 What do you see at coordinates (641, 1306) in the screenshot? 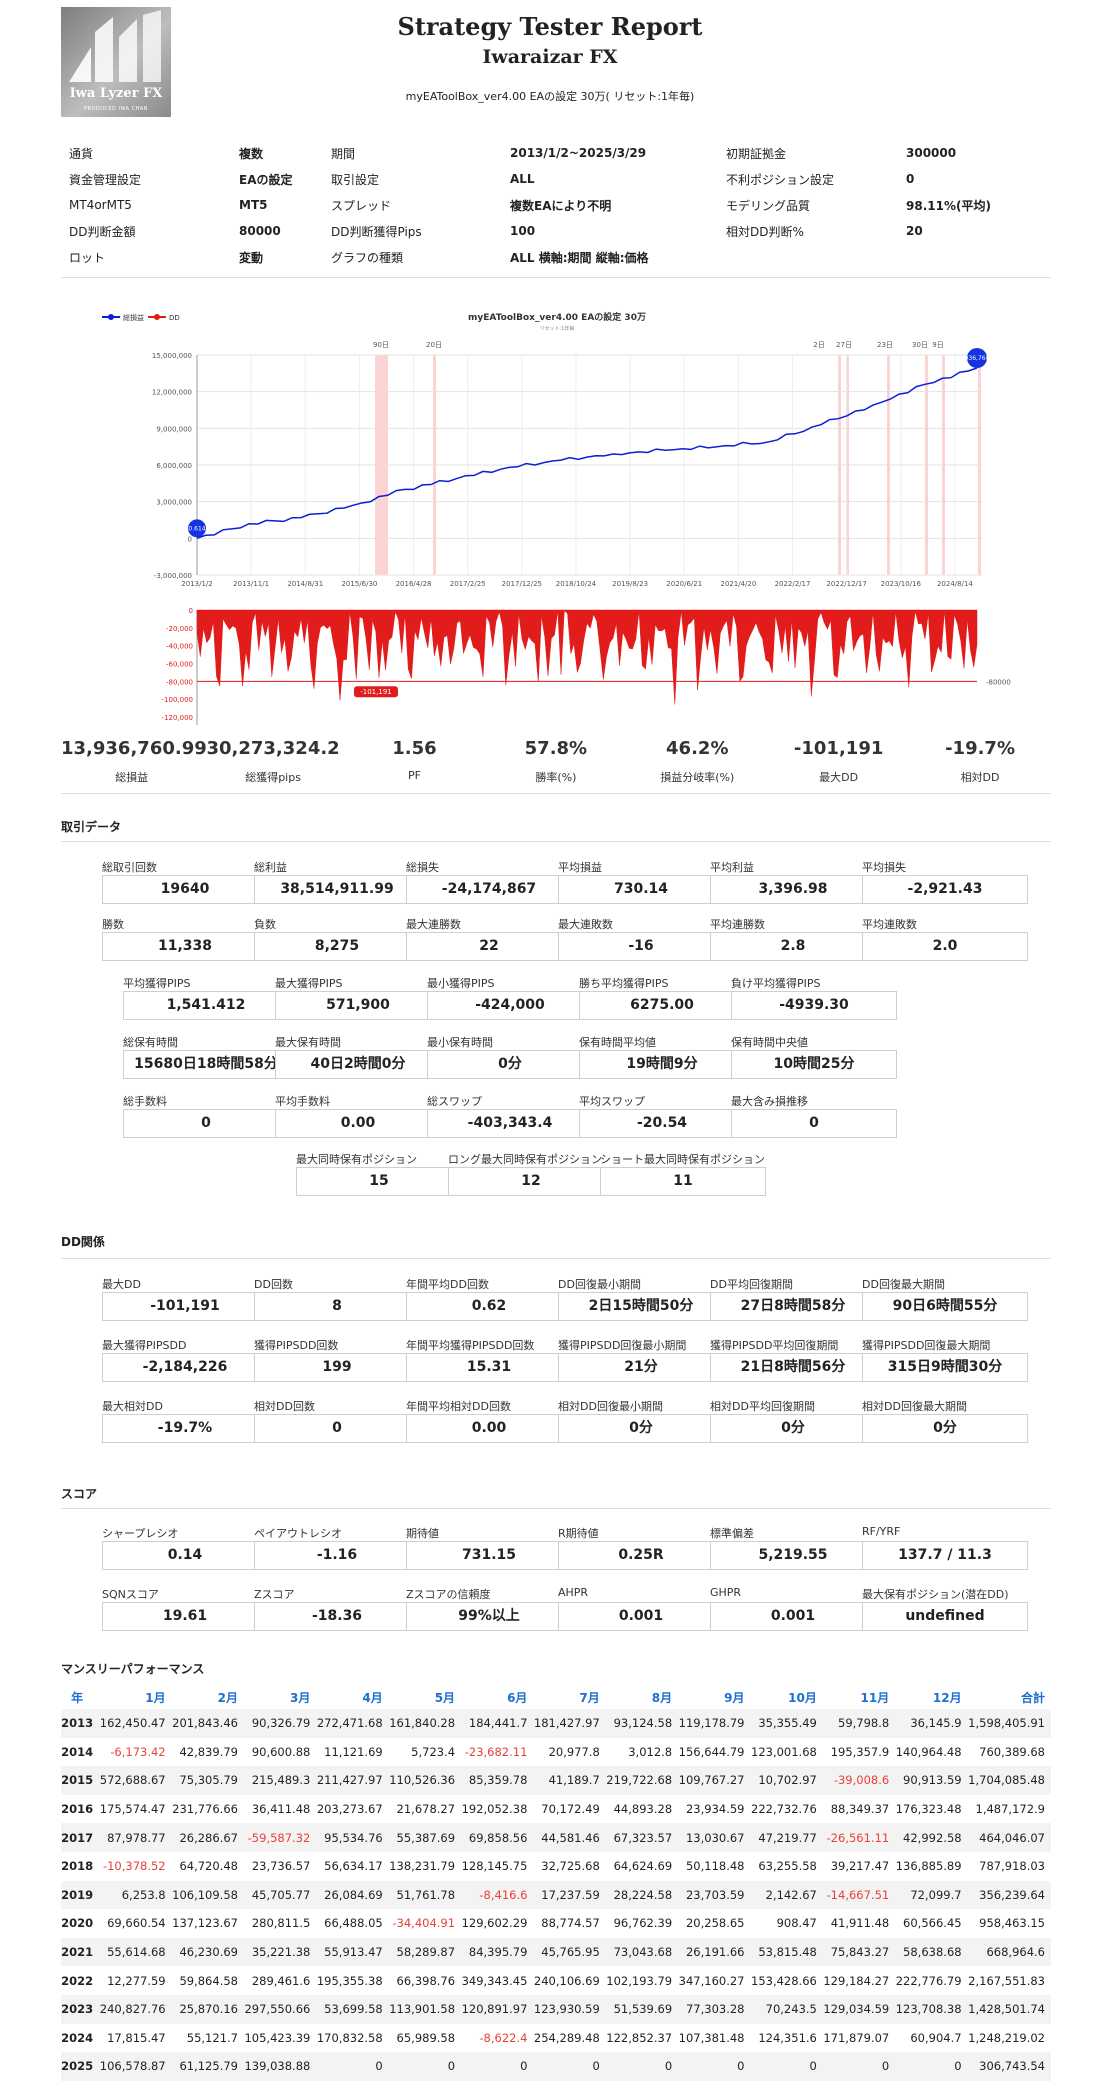
I see `stat-value: 2日15時間50分` at bounding box center [641, 1306].